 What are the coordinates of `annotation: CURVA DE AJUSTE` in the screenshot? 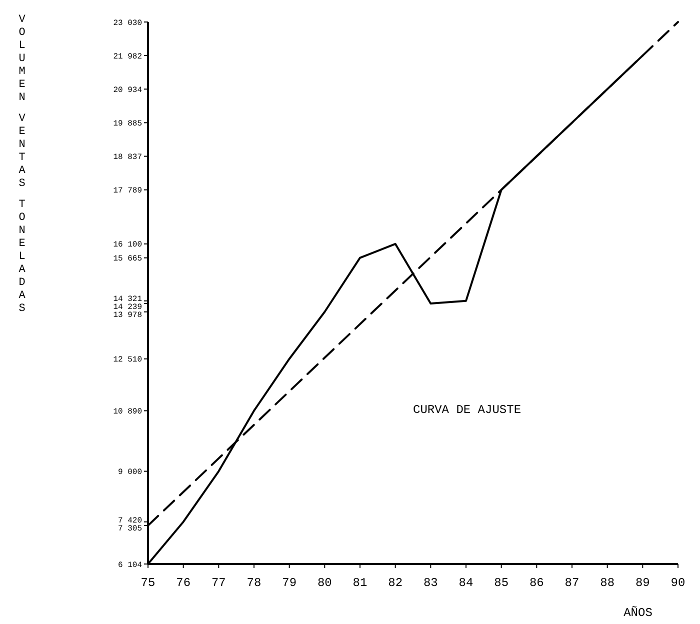 It's located at (467, 410).